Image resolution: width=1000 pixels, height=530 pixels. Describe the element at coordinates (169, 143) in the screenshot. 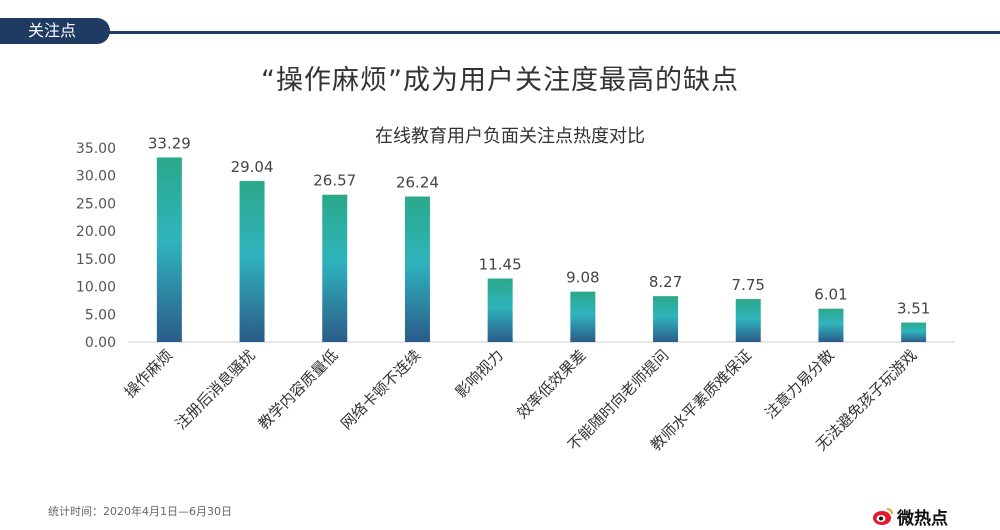

I see `bar-value-label: 33.29` at that location.